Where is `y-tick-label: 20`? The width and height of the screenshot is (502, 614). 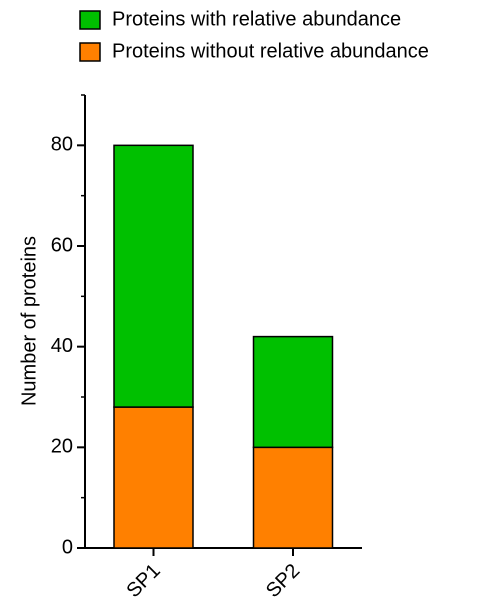
y-tick-label: 20 is located at coordinates (62, 447).